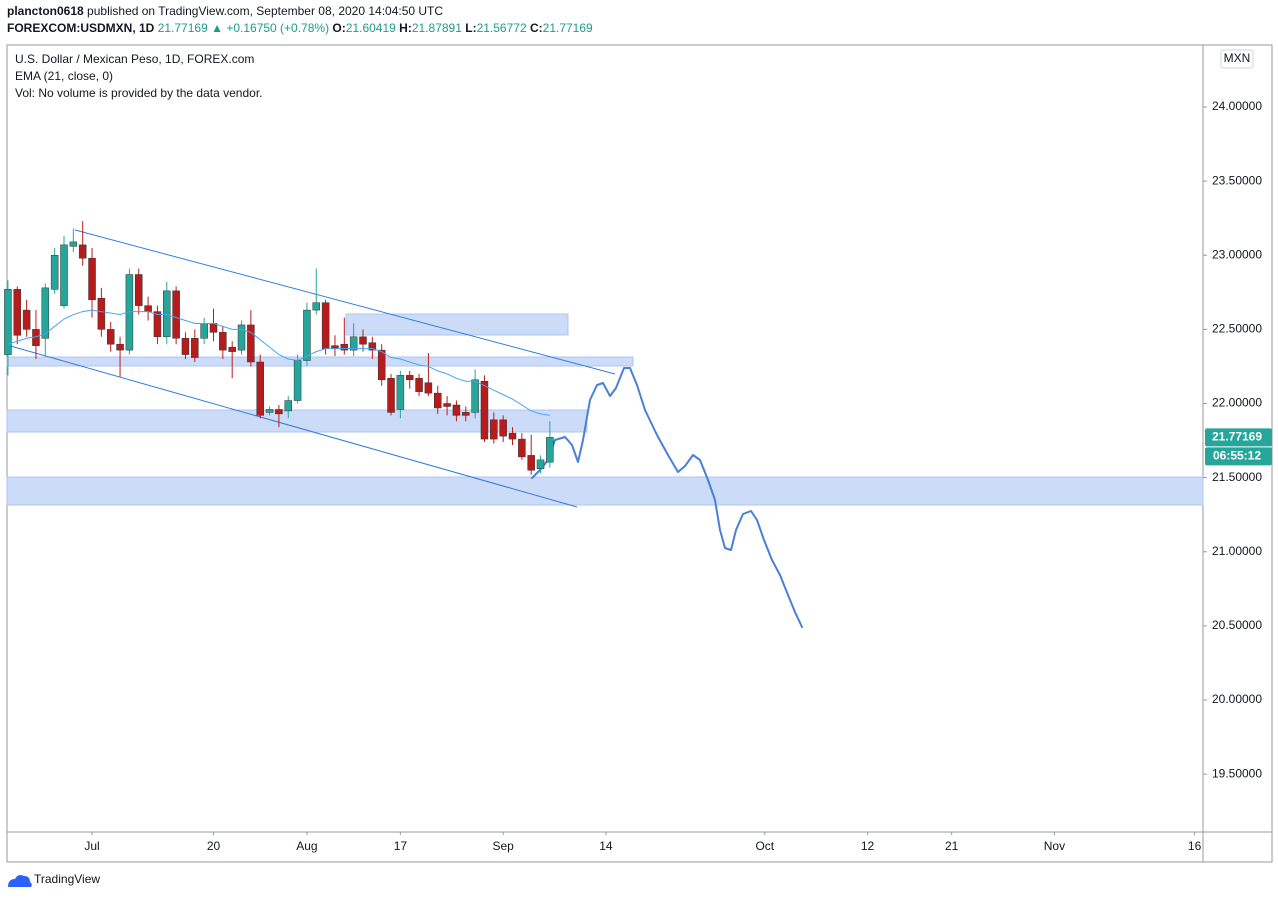  What do you see at coordinates (536, 28) in the screenshot?
I see `ohlc-label: C:` at bounding box center [536, 28].